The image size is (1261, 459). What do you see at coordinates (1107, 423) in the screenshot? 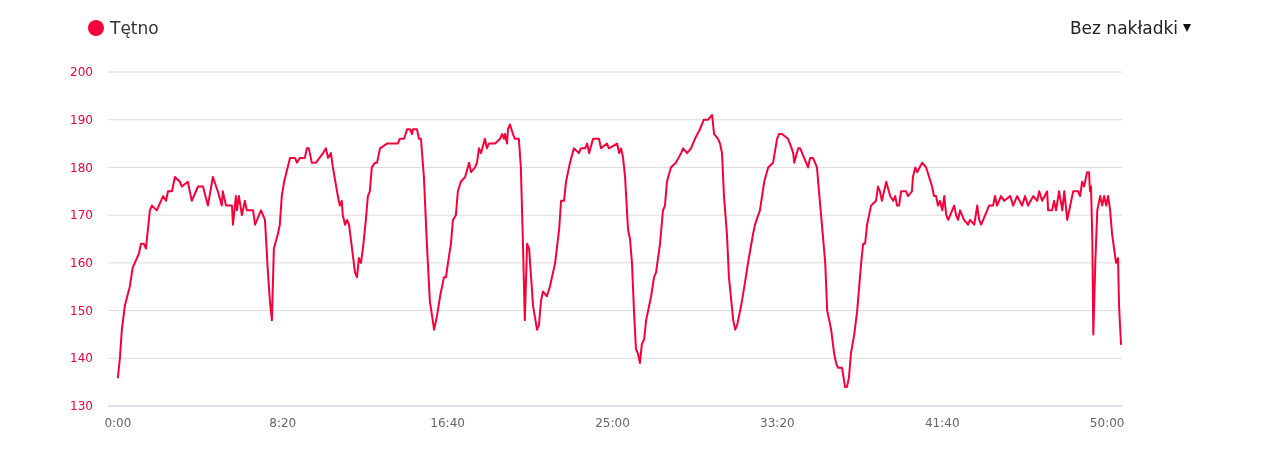
I see `x-tick-label: 50:00` at bounding box center [1107, 423].